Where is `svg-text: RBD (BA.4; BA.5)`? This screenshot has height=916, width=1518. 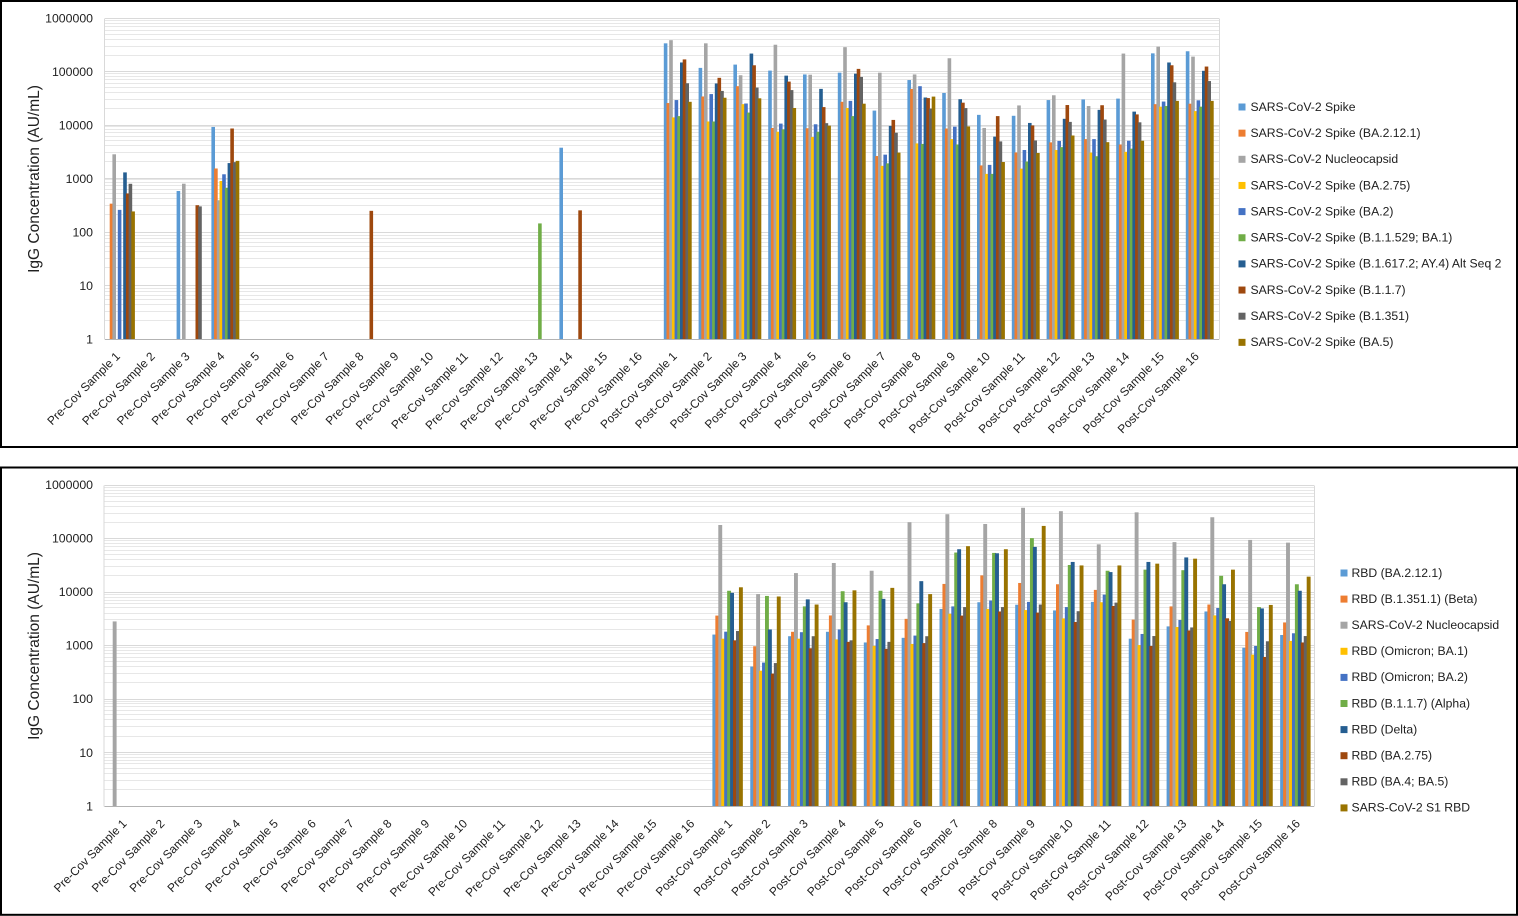
svg-text: RBD (BA.4; BA.5) is located at coordinates (1400, 782).